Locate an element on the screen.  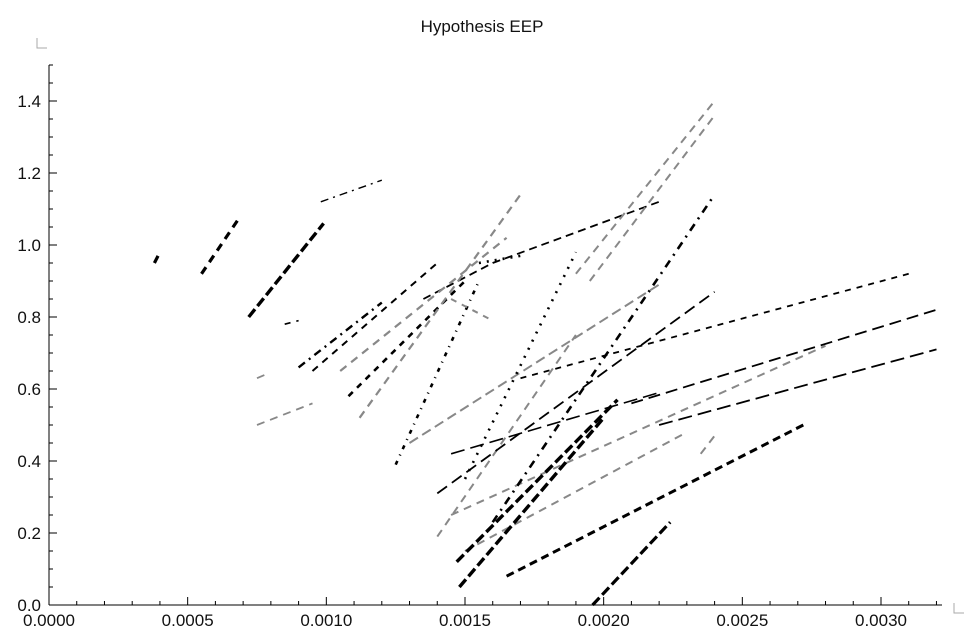
x-tick-label: 0.0010 is located at coordinates (326, 620).